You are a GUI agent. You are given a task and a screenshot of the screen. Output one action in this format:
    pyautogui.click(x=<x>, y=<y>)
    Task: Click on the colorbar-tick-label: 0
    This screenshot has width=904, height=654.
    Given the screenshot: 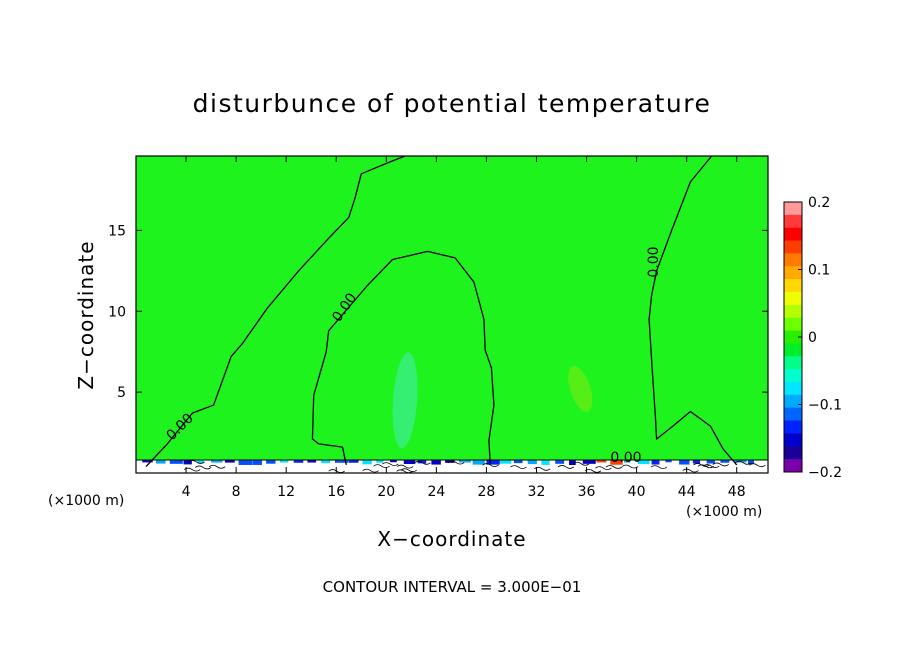 What is the action you would take?
    pyautogui.click(x=812, y=338)
    